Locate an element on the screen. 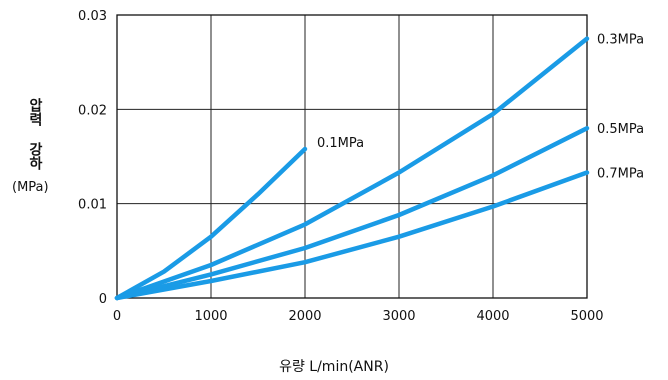 The height and width of the screenshot is (380, 668). x-axis-title: 유량 L/min(ANR) is located at coordinates (334, 367).